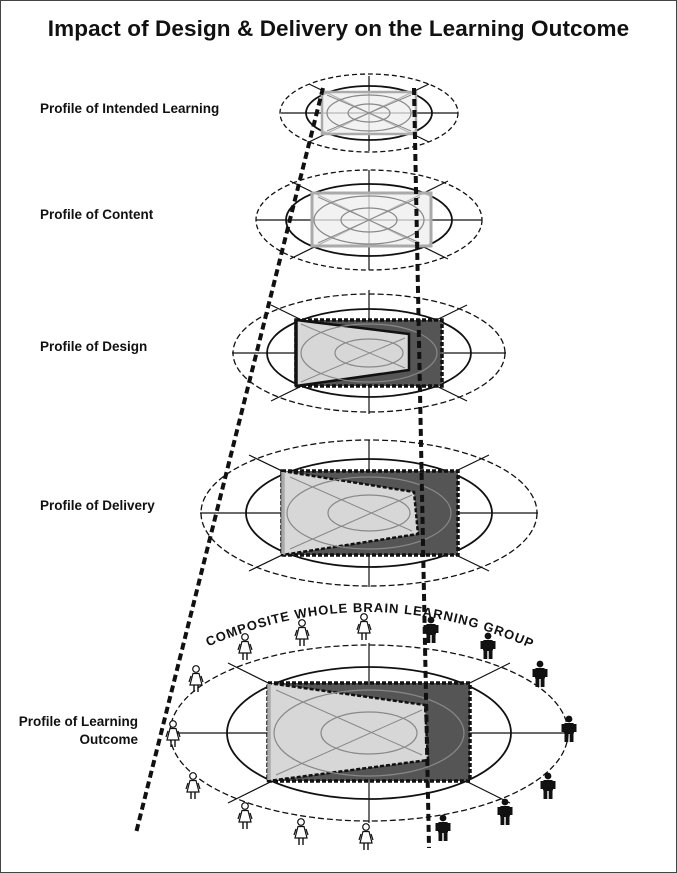  Describe the element at coordinates (130, 108) in the screenshot. I see `label-intended-learning: Profile of Intended Learning` at that location.